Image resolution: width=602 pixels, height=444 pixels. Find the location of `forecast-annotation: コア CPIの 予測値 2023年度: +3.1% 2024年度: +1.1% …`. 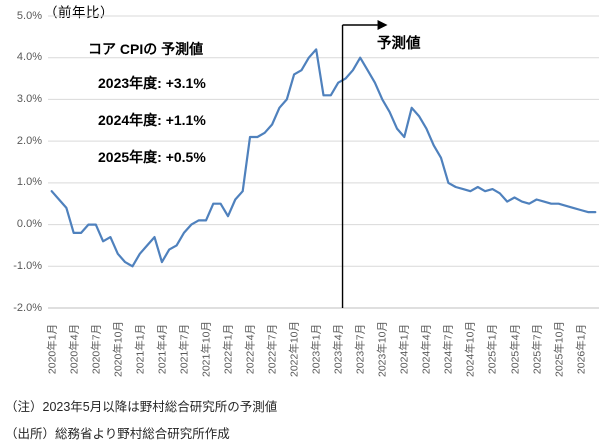

forecast-annotation: コア CPIの 予測値 2023年度: +3.1% 2024年度: +1.1% … is located at coordinates (147, 111).